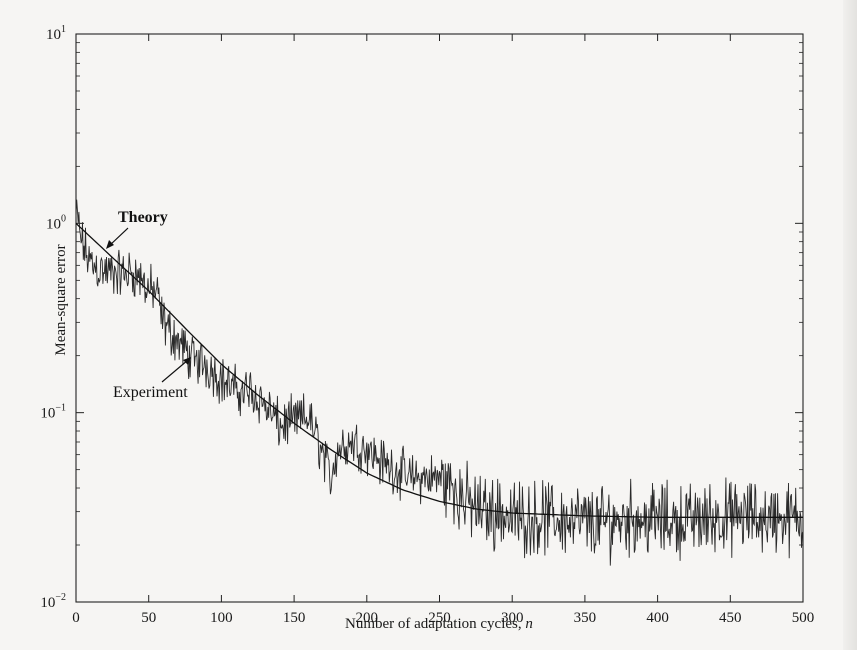  What do you see at coordinates (53, 412) in the screenshot?
I see `y-tick-label: 10⁻¹` at bounding box center [53, 412].